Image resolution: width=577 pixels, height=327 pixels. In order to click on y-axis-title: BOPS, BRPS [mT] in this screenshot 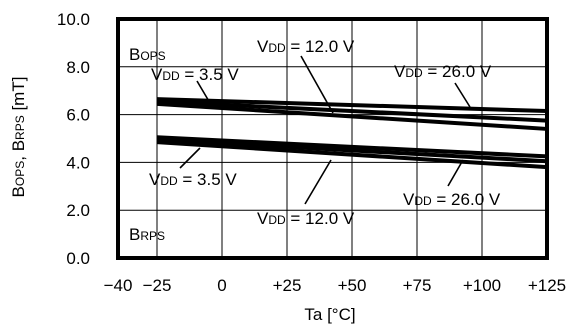, I will do `click(18, 137)`.